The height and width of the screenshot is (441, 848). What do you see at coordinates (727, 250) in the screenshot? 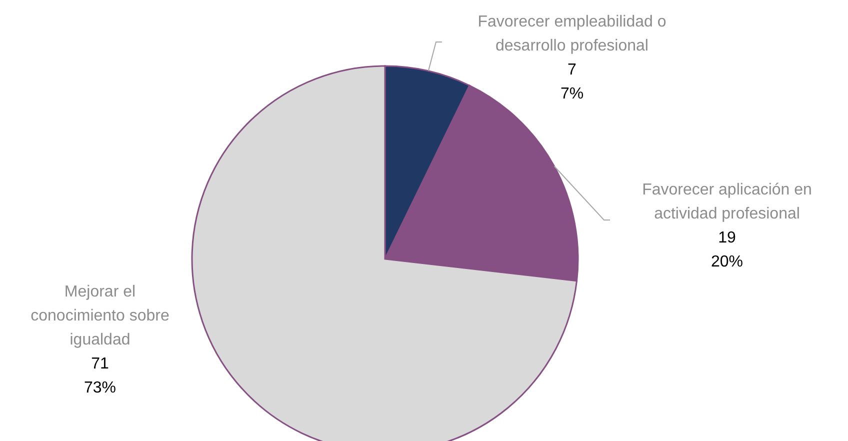
I see `data-label: 19 20%` at bounding box center [727, 250].